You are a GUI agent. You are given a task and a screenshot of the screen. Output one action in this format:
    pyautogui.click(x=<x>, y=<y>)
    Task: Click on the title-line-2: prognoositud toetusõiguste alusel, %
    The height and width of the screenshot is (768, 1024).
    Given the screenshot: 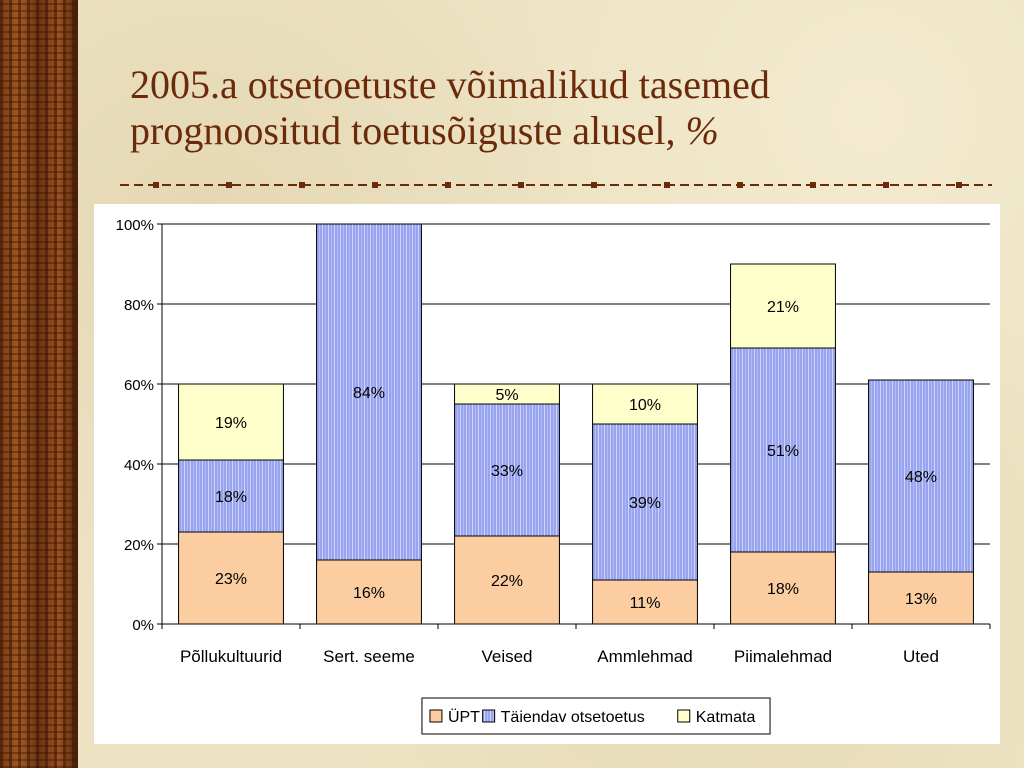 What is the action you would take?
    pyautogui.click(x=560, y=131)
    